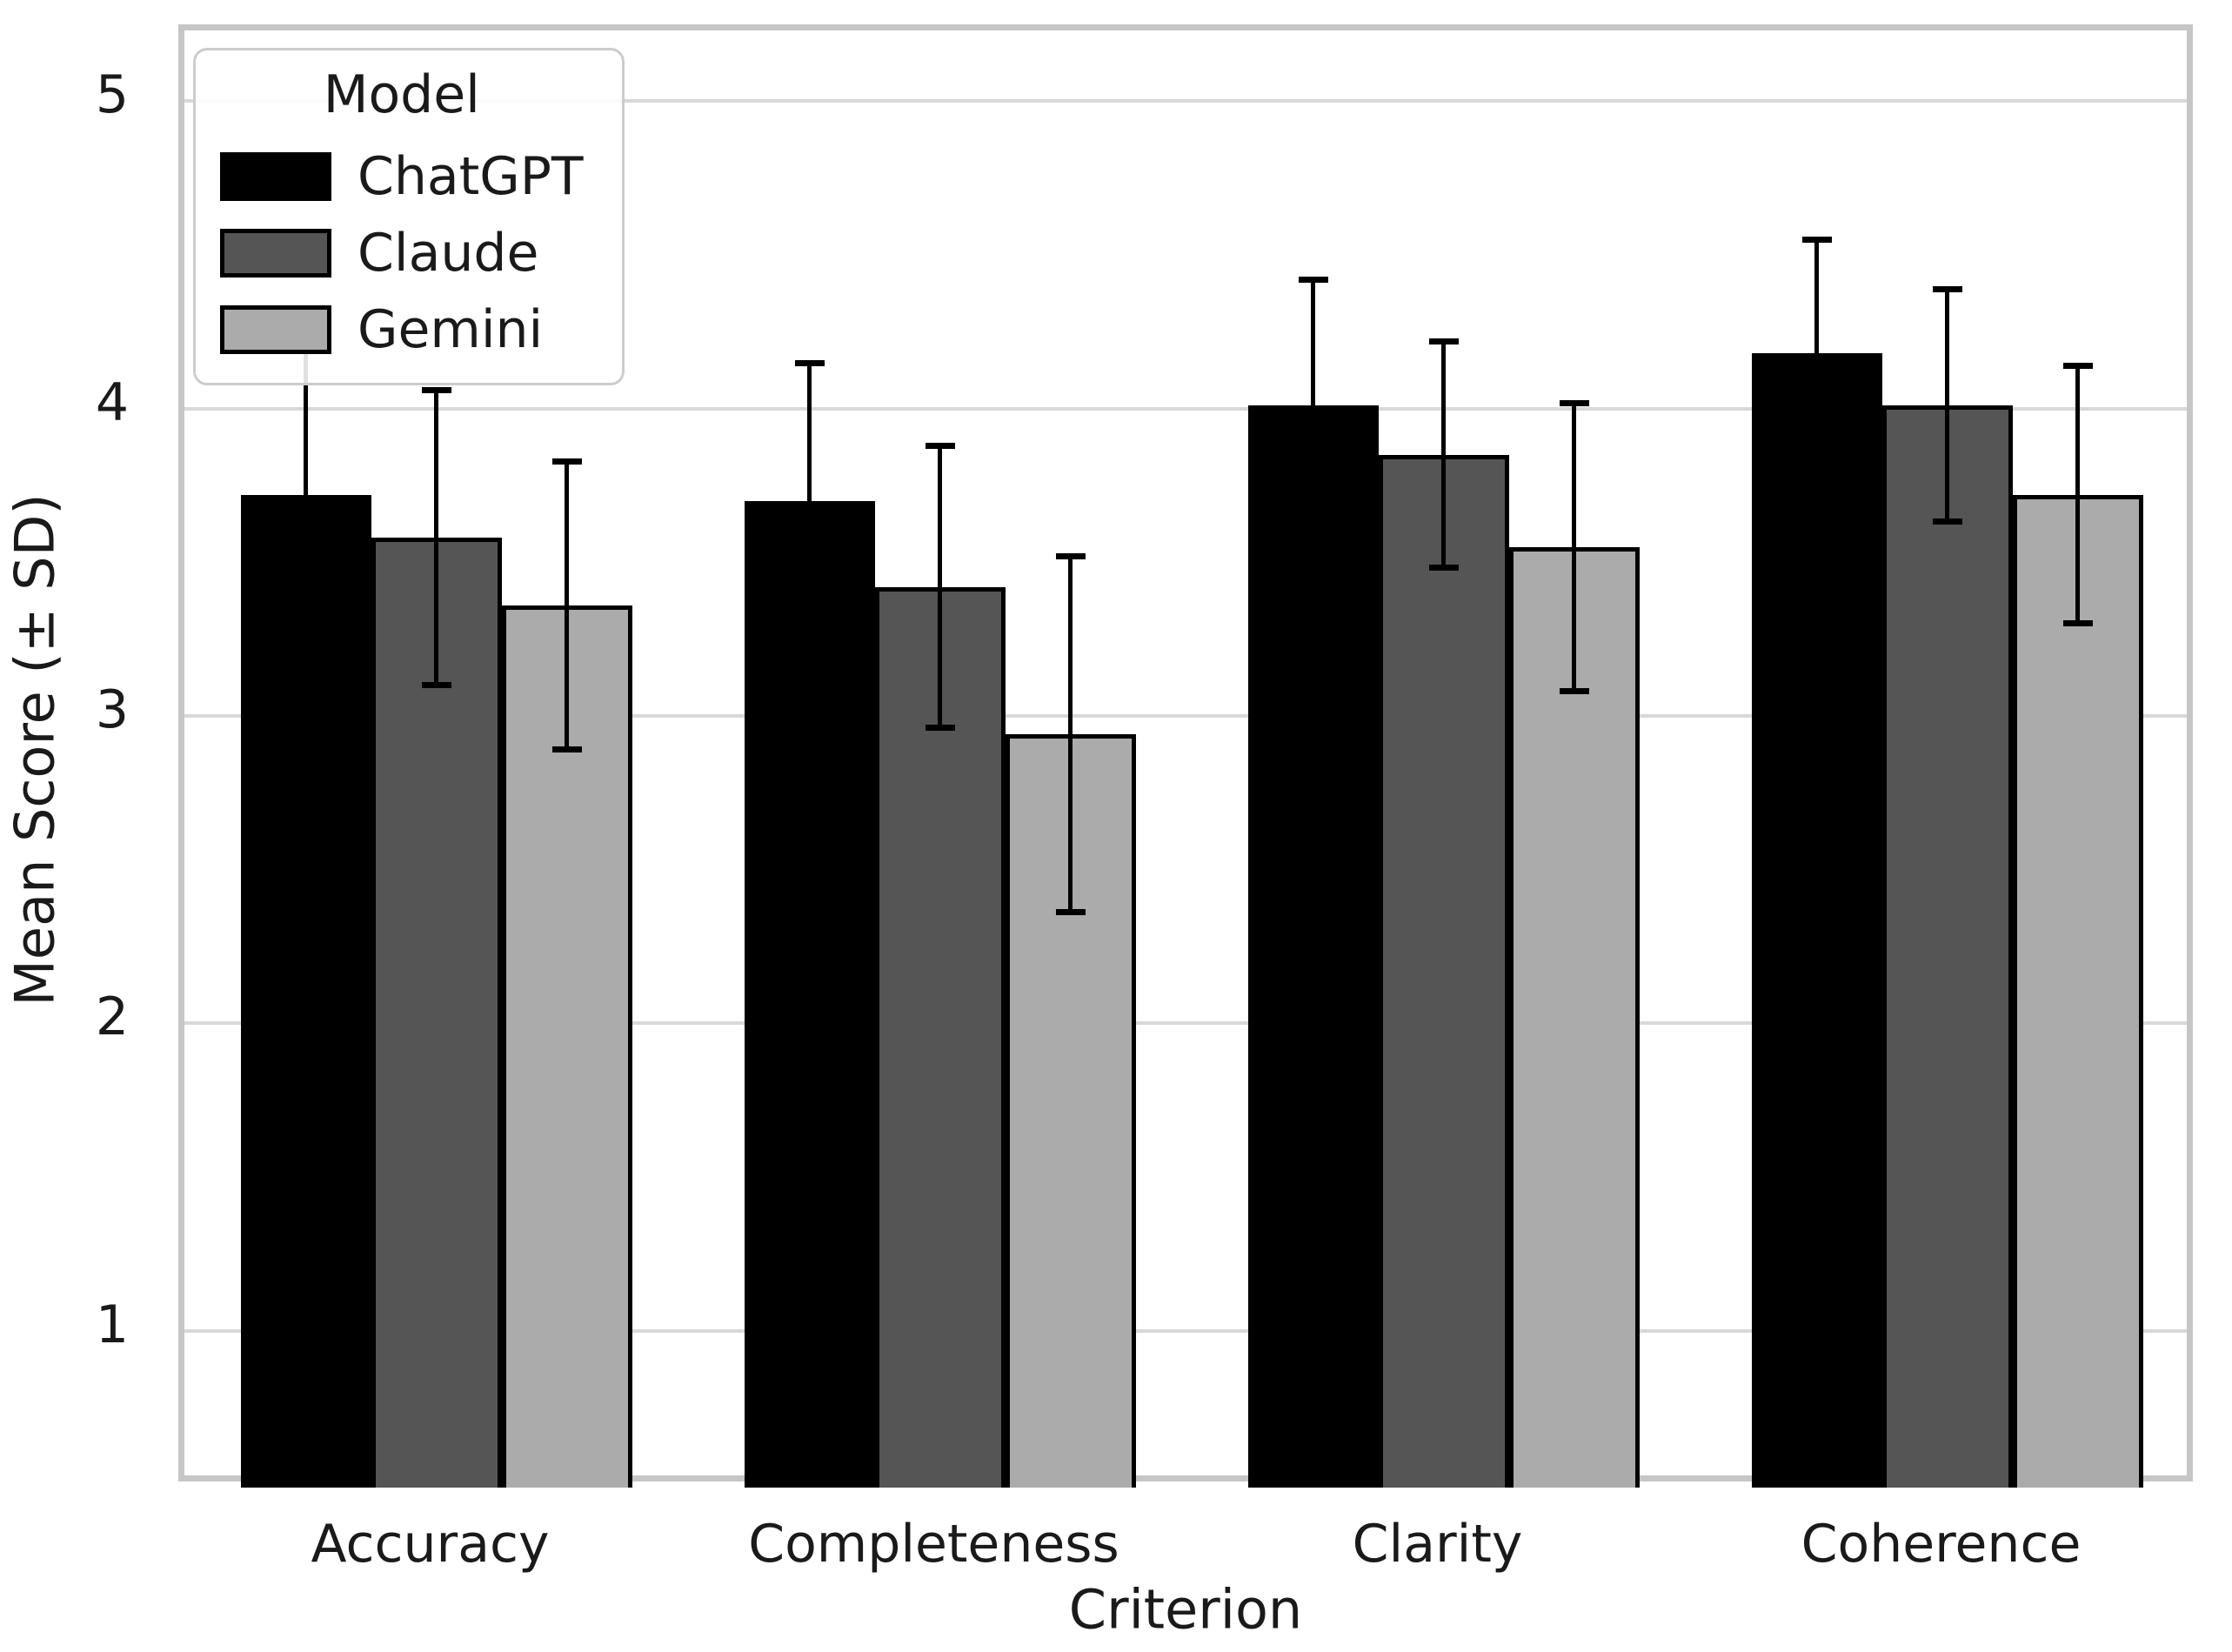 The width and height of the screenshot is (2232, 1652). I want to click on x-tick-label: Accuracy, so click(430, 1544).